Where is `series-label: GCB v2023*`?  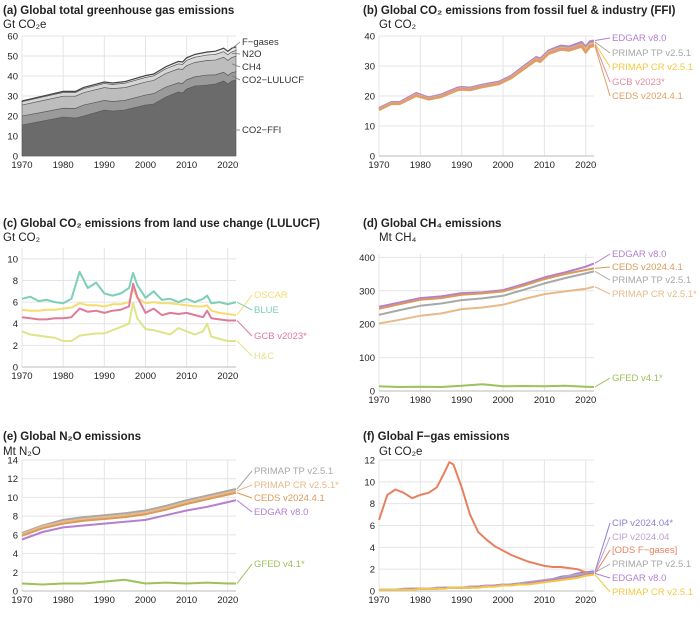
series-label: GCB v2023* is located at coordinates (280, 336).